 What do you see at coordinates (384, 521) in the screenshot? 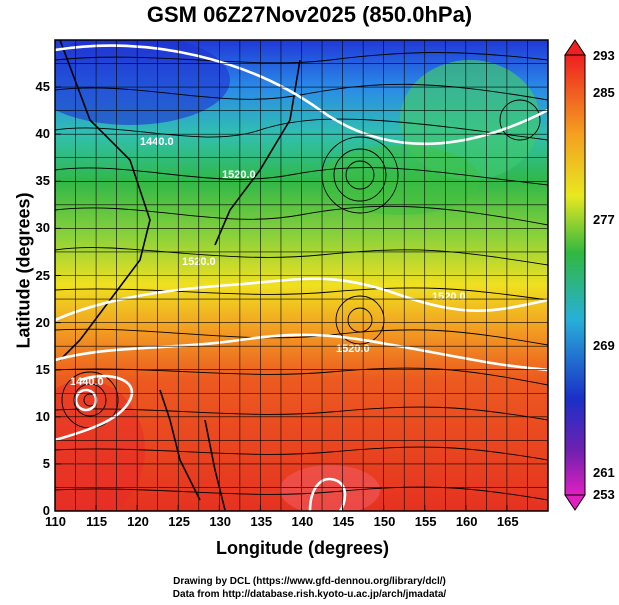
I see `x-tick-label: 150` at bounding box center [384, 521].